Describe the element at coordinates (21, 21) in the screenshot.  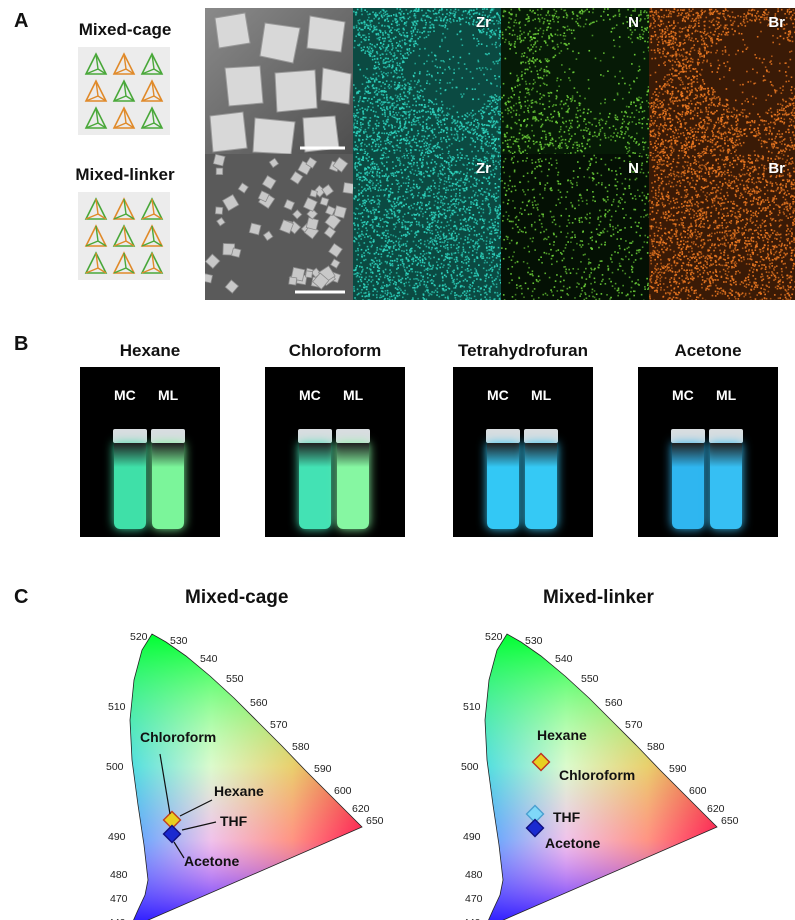
I see `panel-letter-a: A` at that location.